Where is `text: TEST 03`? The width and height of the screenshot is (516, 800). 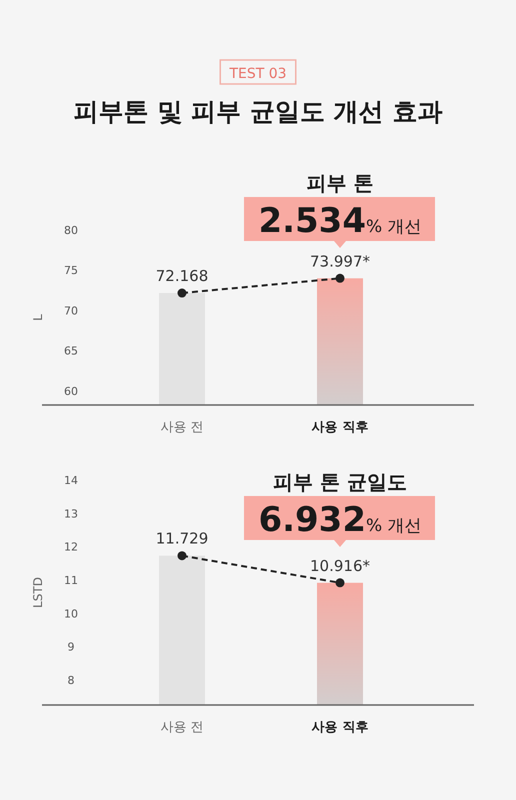
text: TEST 03 is located at coordinates (257, 74).